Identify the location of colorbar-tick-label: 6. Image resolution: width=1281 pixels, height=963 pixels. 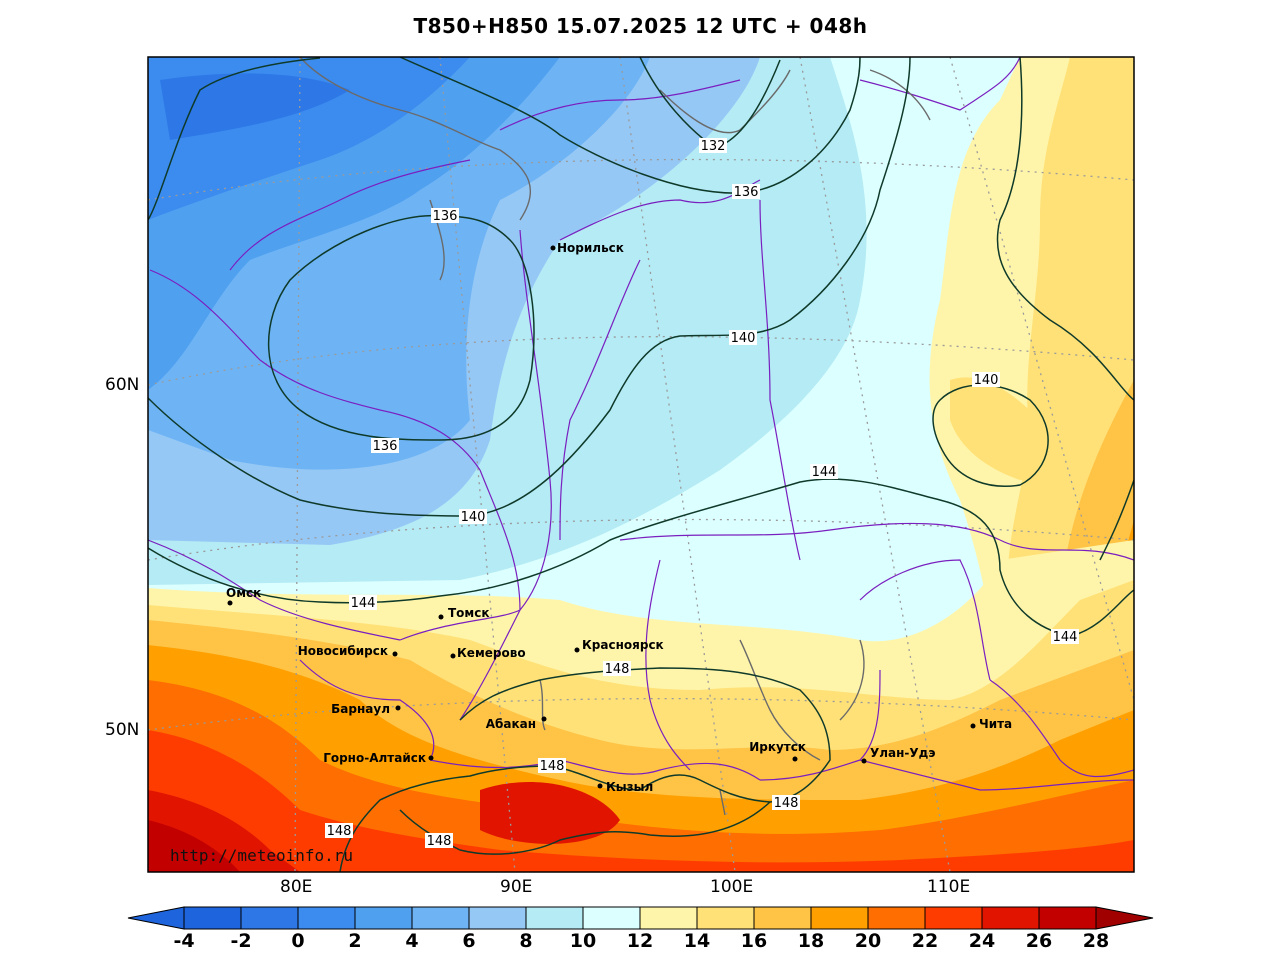
(469, 941).